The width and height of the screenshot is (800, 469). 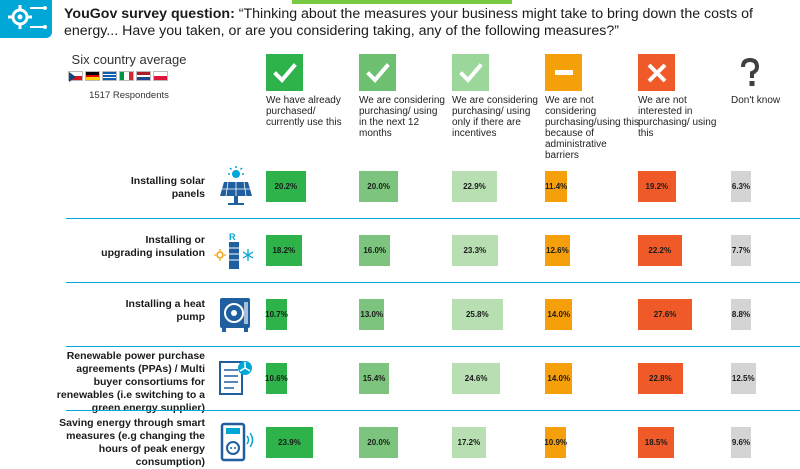 I want to click on row-label: Installing solar panels, so click(x=167, y=187).